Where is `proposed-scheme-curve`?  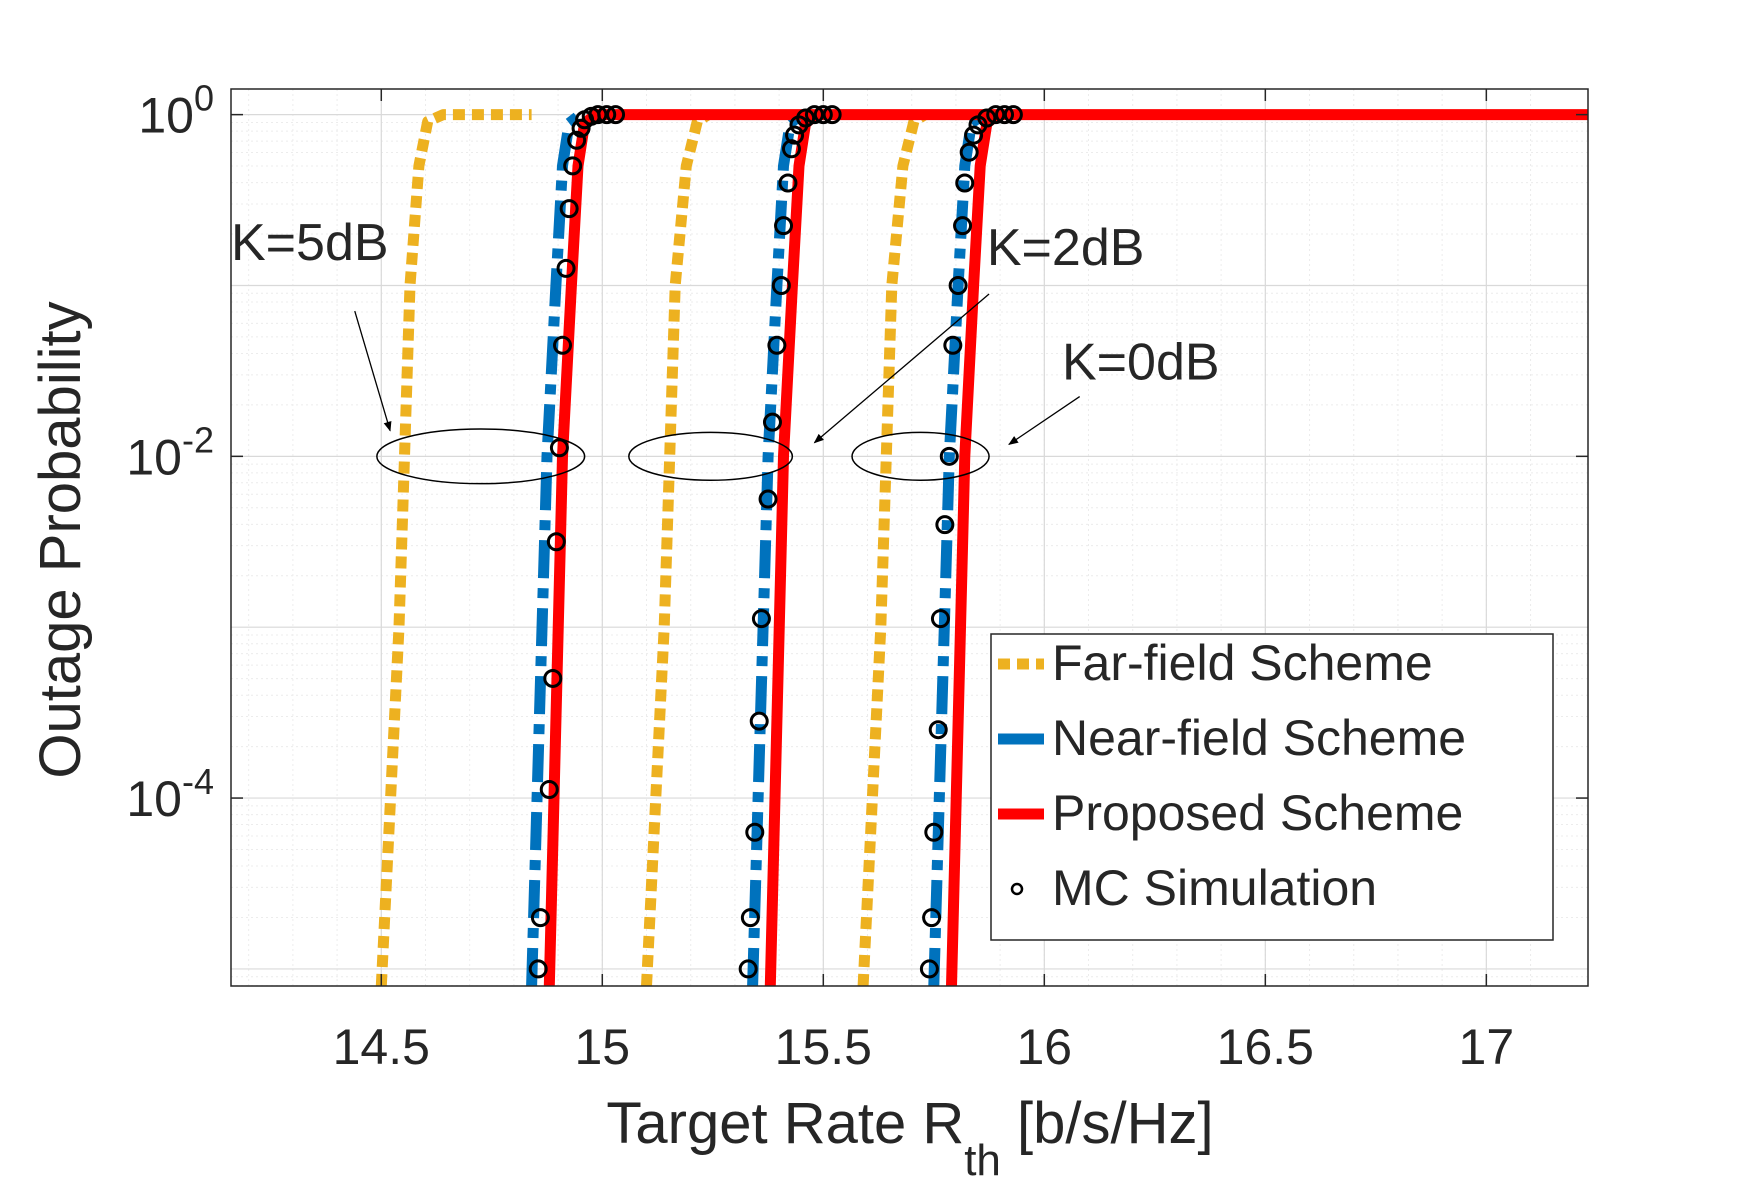 proposed-scheme-curve is located at coordinates (974, 548).